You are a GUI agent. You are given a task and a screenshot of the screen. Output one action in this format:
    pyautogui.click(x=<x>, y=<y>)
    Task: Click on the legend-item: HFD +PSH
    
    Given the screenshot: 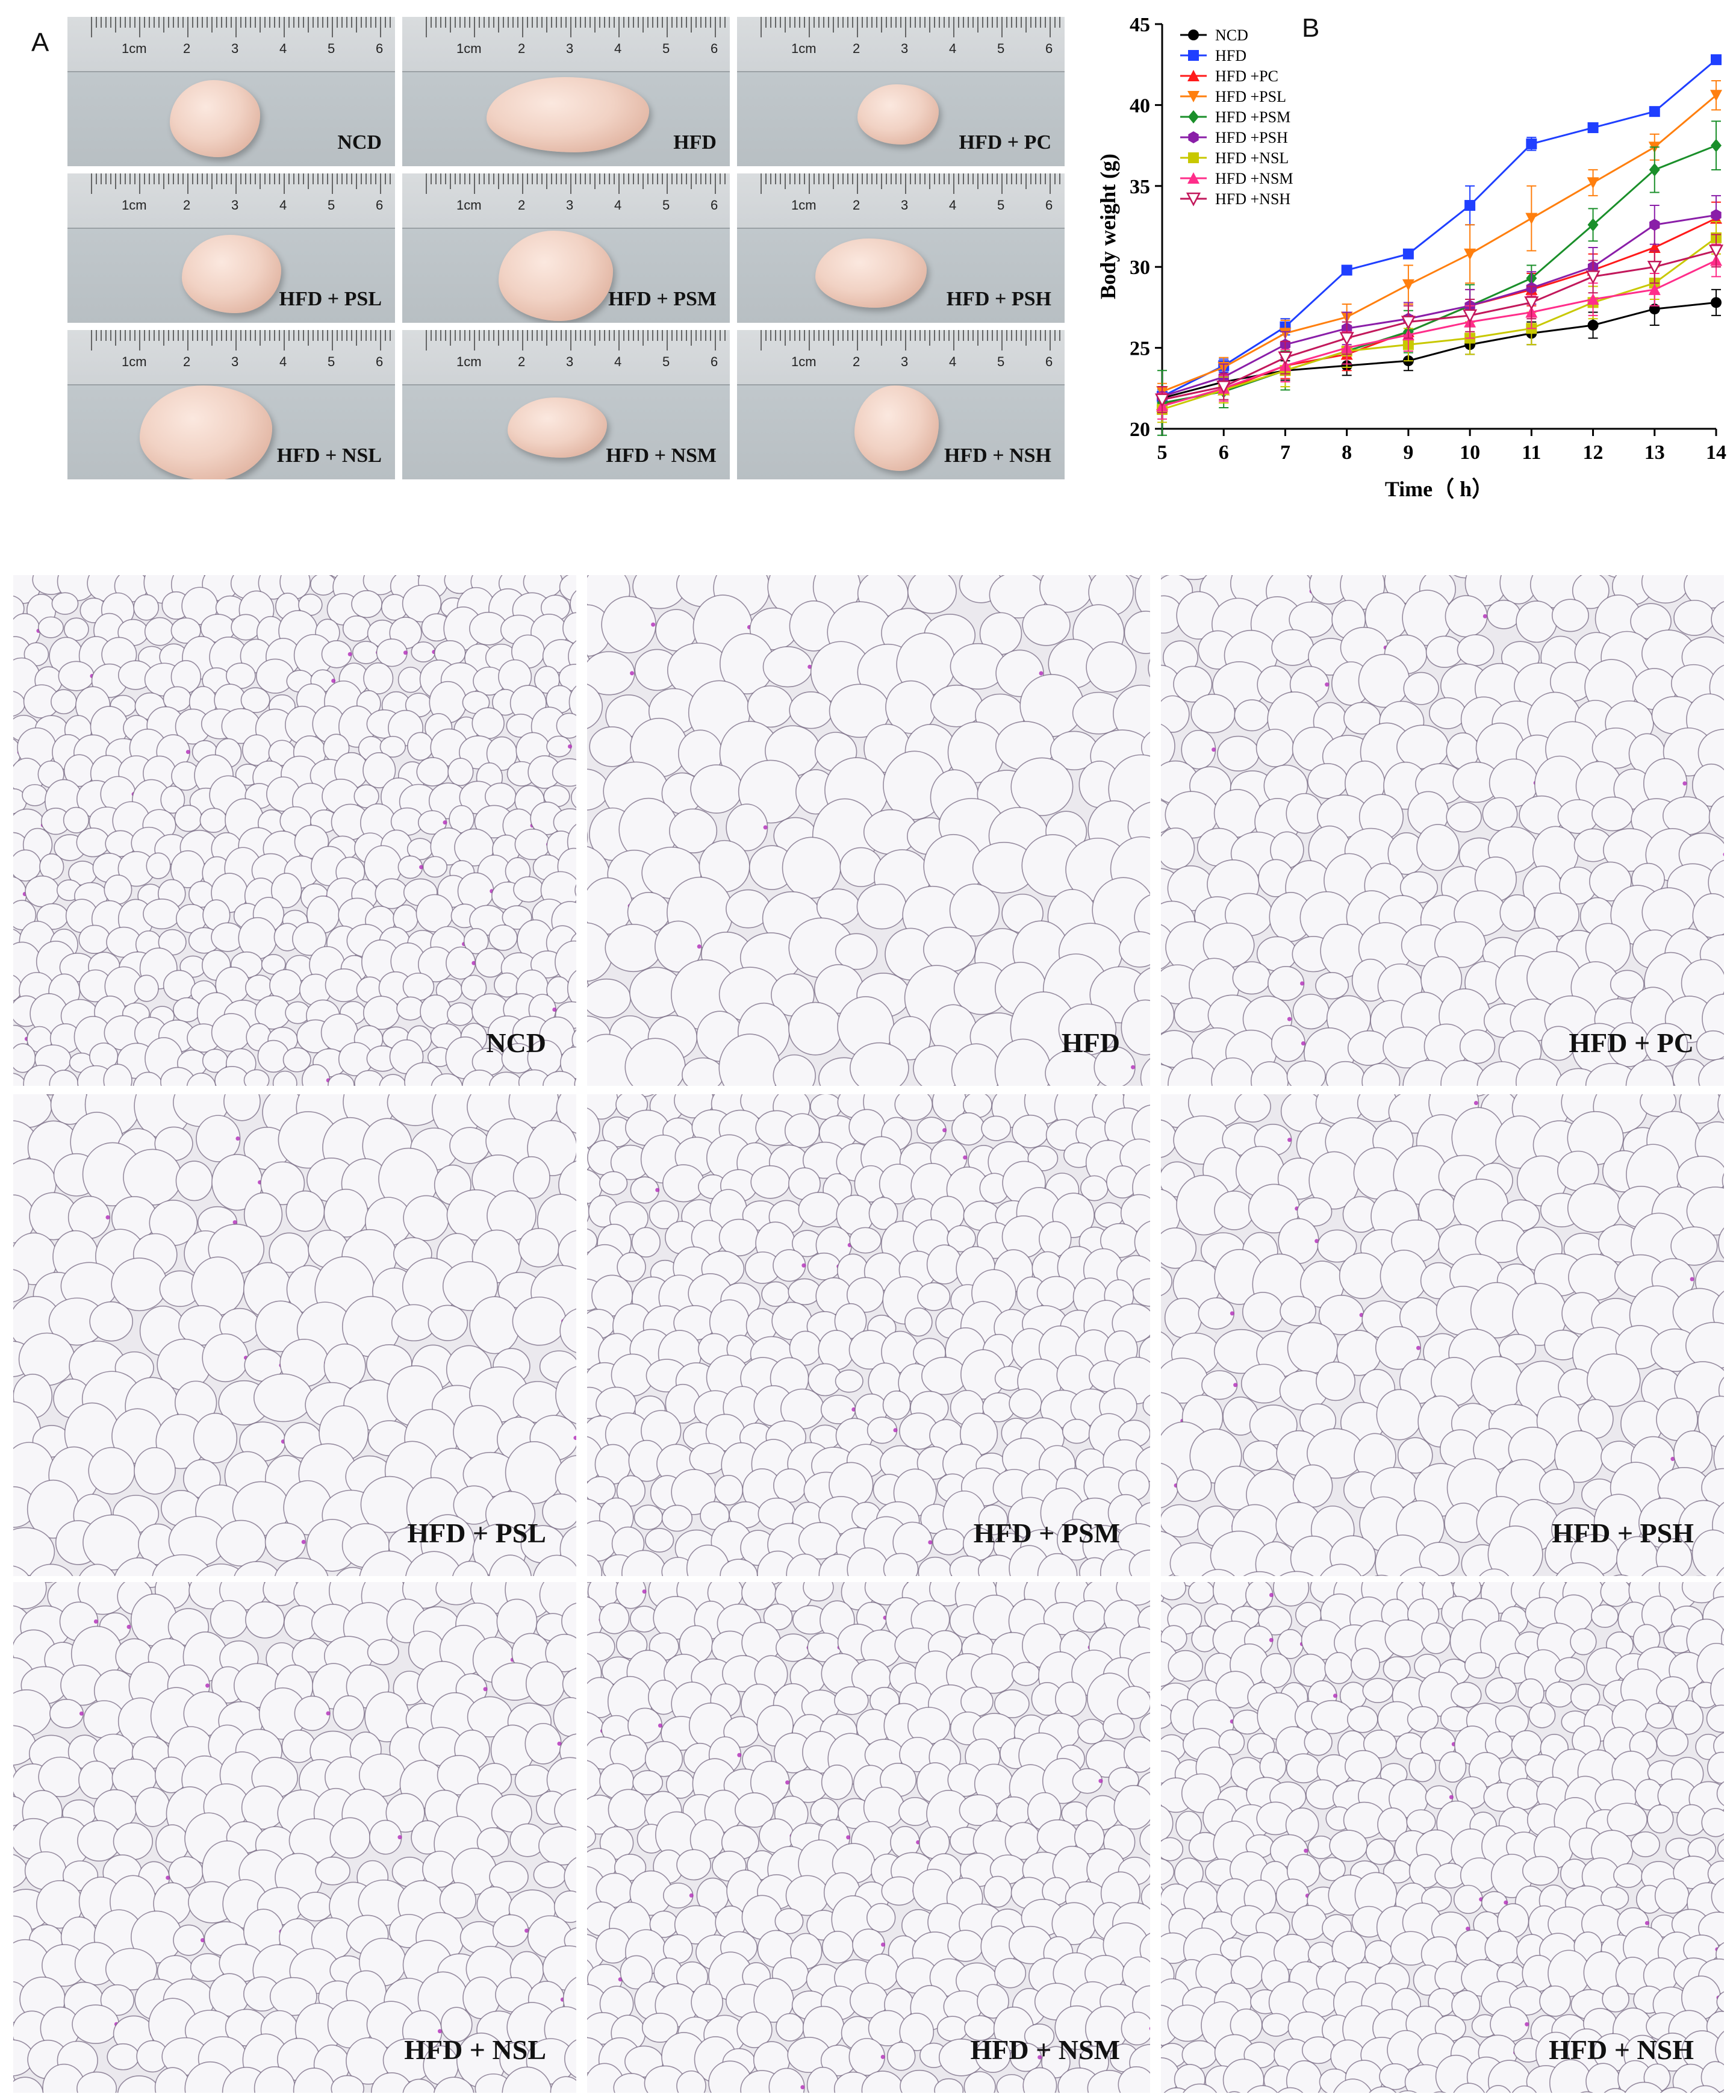 What is the action you would take?
    pyautogui.click(x=1234, y=137)
    